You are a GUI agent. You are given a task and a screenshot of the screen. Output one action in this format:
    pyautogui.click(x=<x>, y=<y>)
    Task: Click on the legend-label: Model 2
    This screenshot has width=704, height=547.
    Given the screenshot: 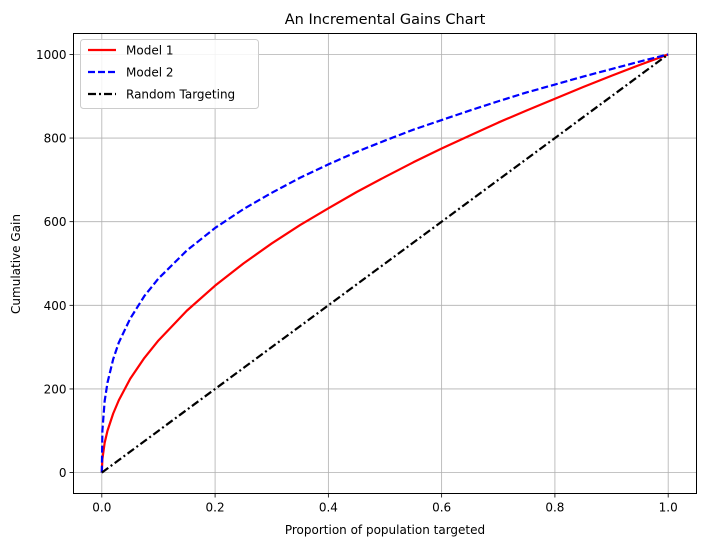 What is the action you would take?
    pyautogui.click(x=149, y=73)
    